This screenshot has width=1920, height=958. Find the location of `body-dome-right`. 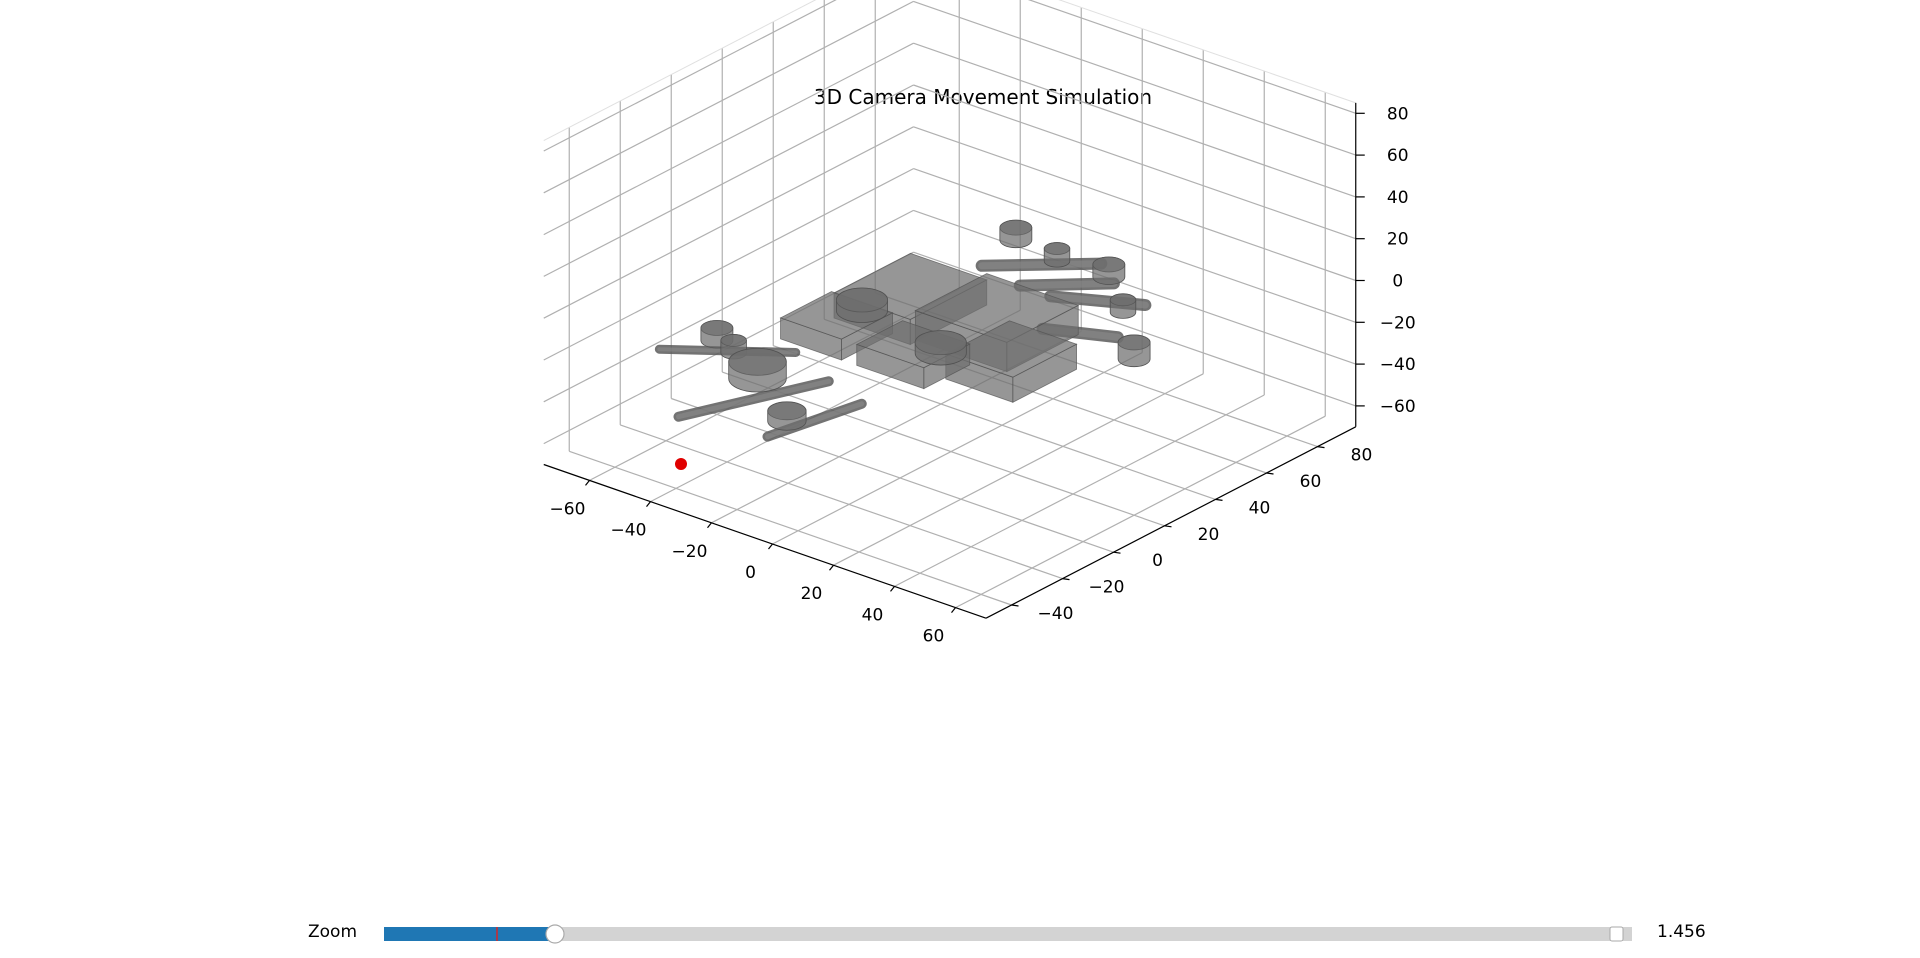

body-dome-right is located at coordinates (940, 348).